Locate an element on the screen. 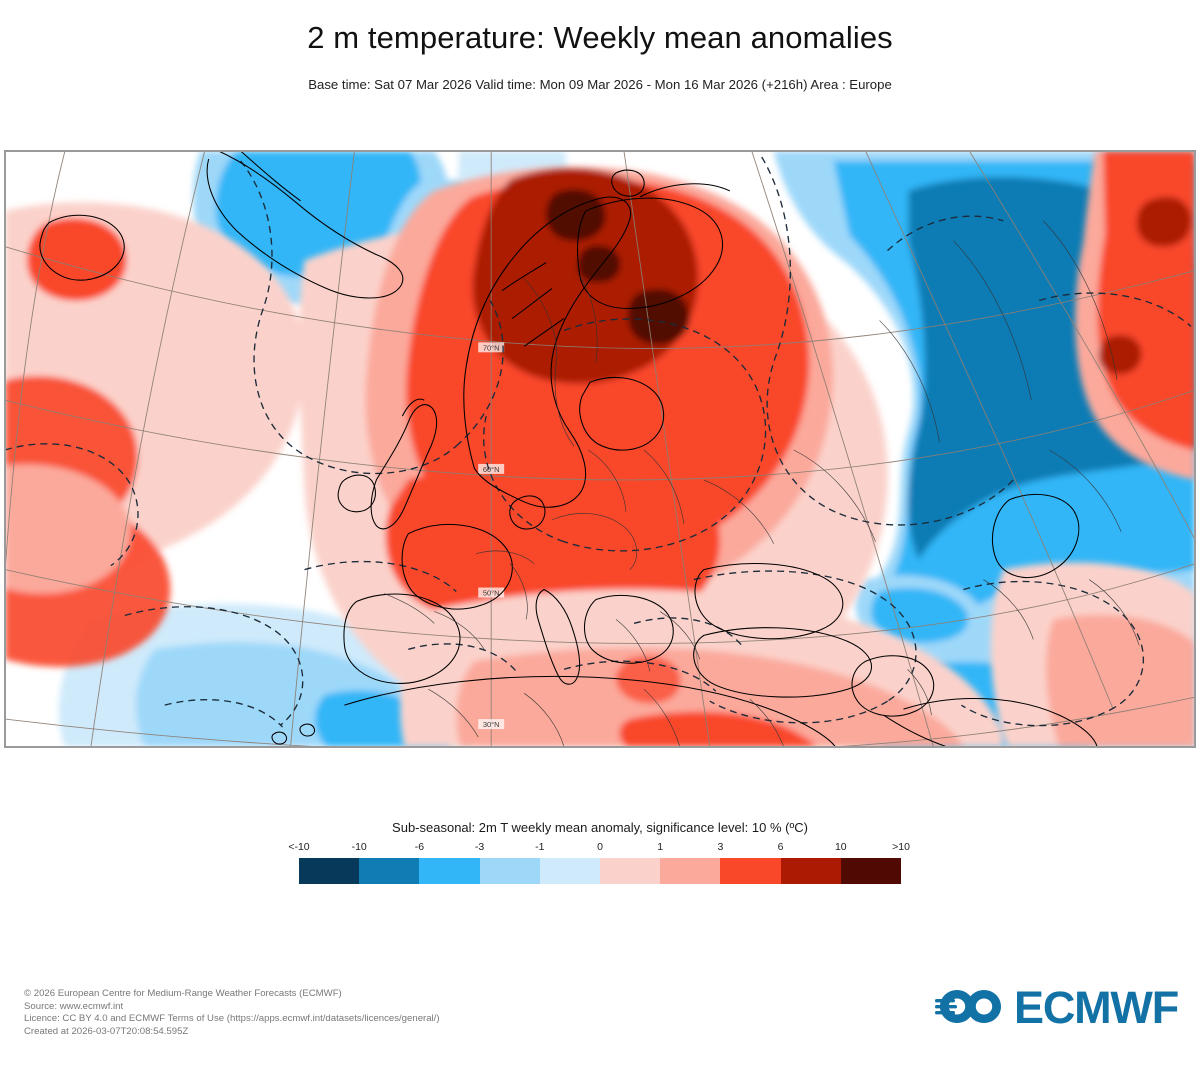  colorbar-tick: 0 is located at coordinates (600, 847).